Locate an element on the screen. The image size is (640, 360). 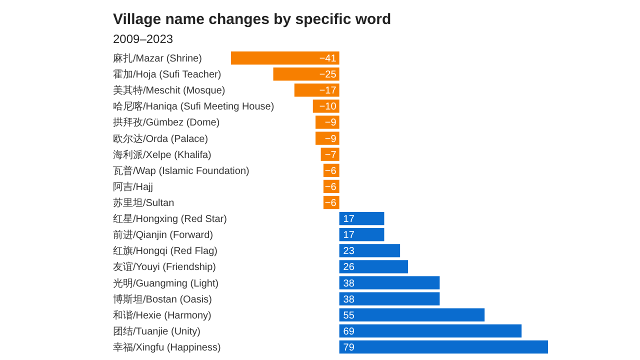
chart-subtitle: 2009–2023 is located at coordinates (143, 39).